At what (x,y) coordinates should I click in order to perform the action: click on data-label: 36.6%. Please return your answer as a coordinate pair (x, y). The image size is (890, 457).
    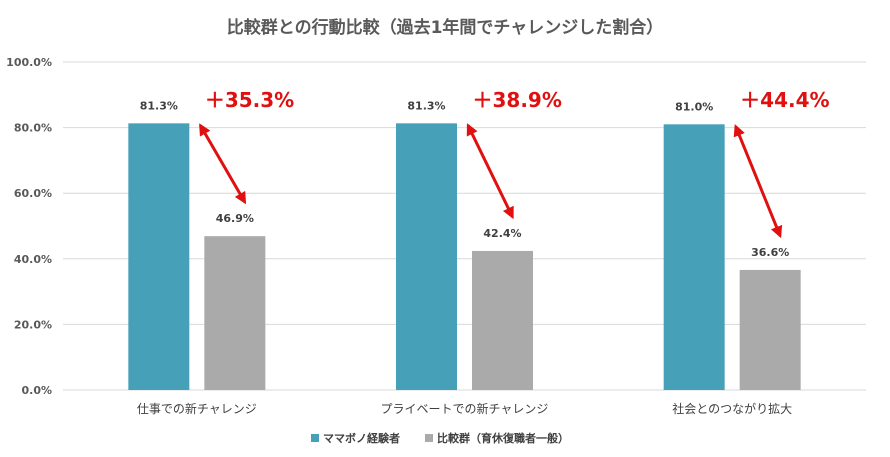
    Looking at the image, I should click on (770, 252).